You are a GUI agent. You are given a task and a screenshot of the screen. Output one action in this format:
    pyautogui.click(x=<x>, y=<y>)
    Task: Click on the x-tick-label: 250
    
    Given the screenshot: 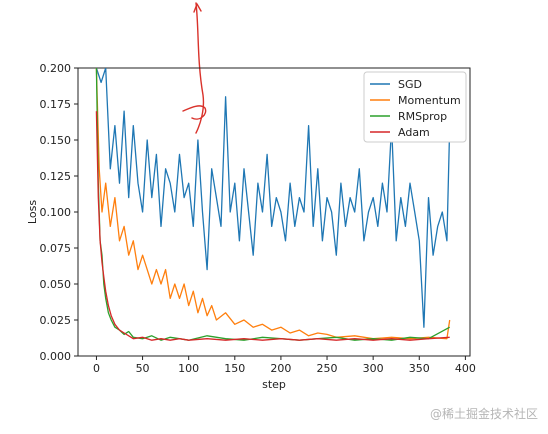 What is the action you would take?
    pyautogui.click(x=327, y=368)
    